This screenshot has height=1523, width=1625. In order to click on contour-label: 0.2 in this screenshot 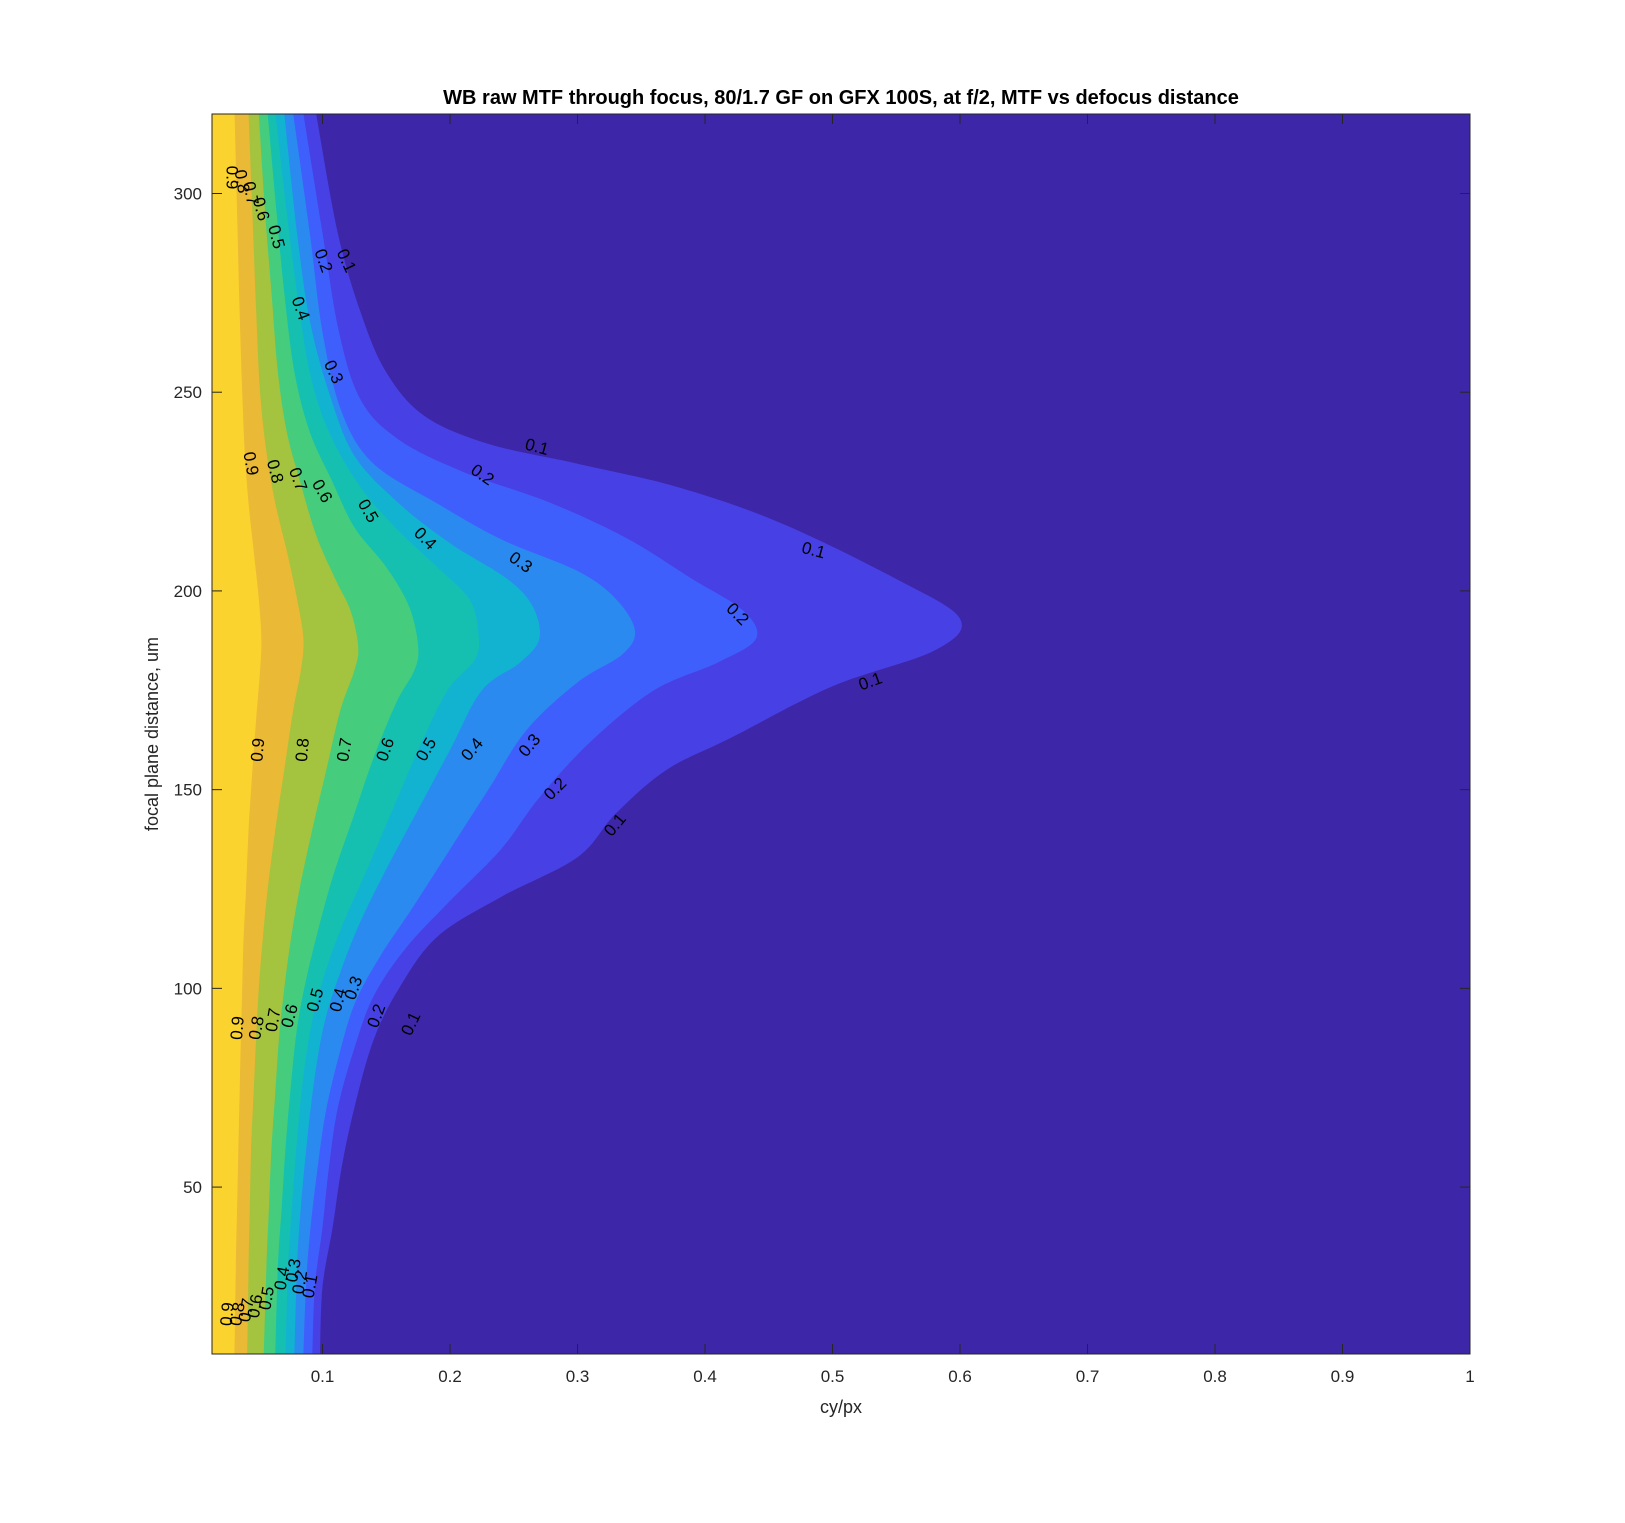, I will do `click(299, 1282)`.